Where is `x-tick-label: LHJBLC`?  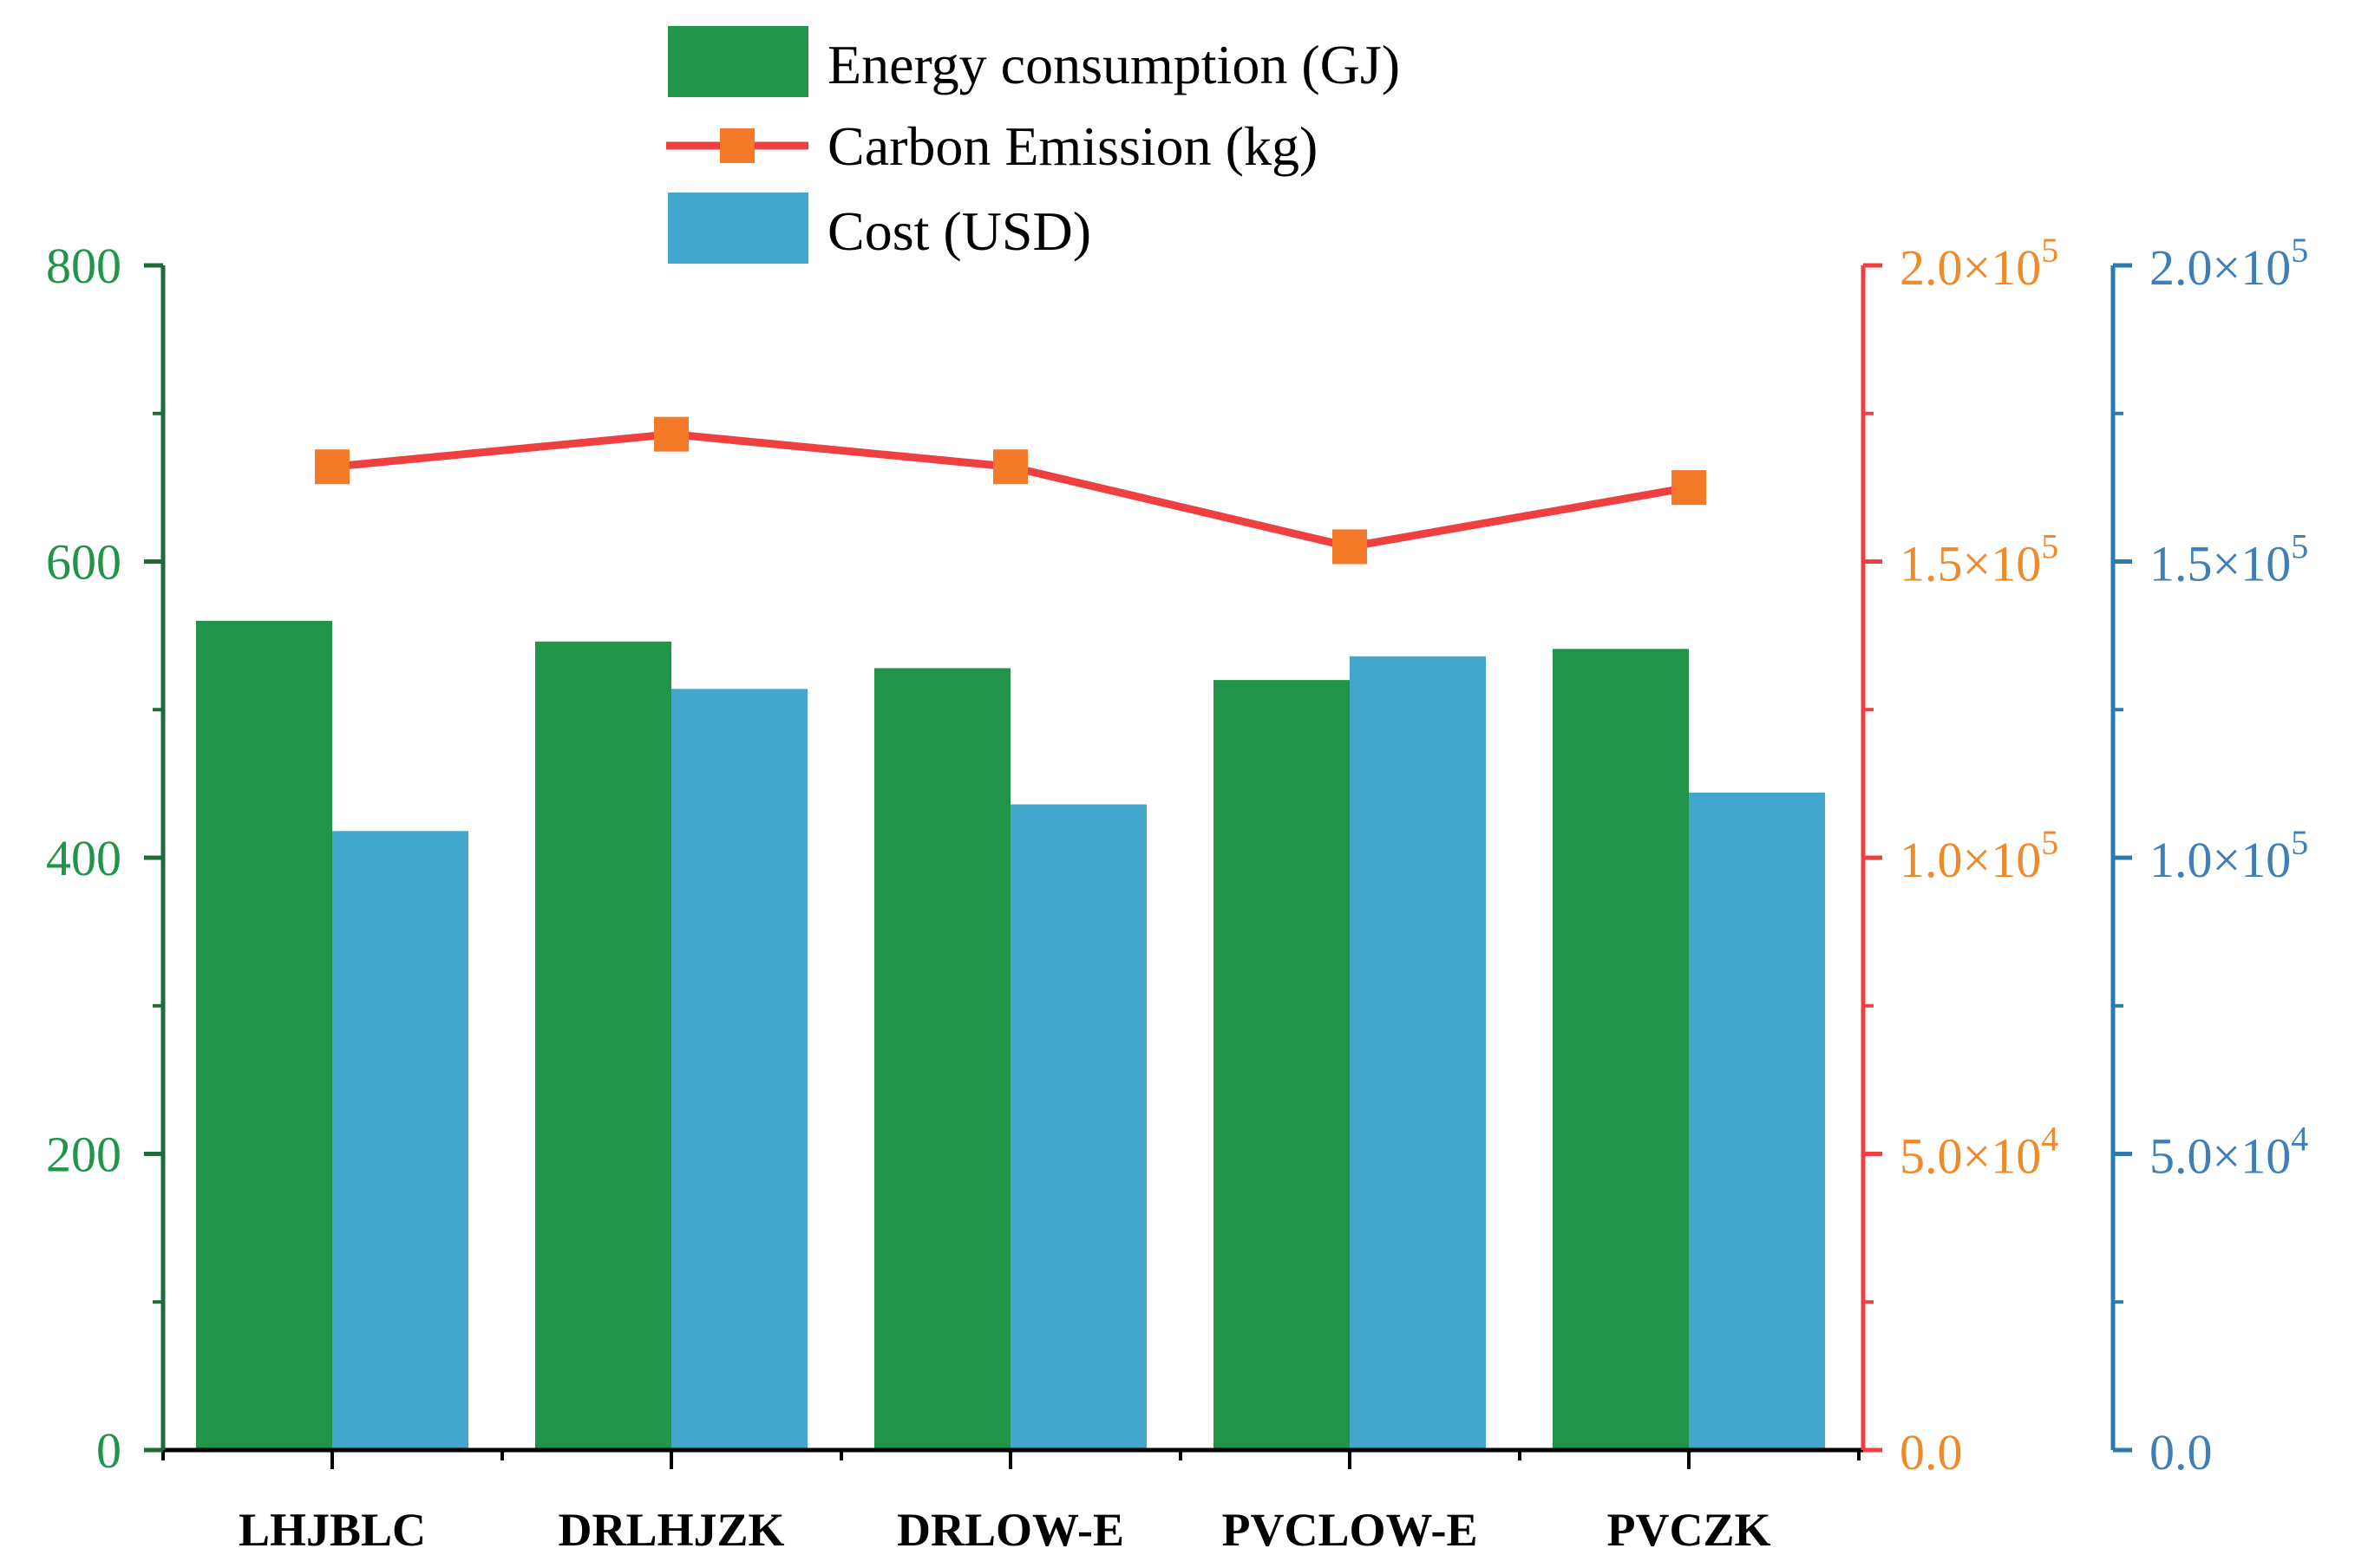 x-tick-label: LHJBLC is located at coordinates (333, 1530).